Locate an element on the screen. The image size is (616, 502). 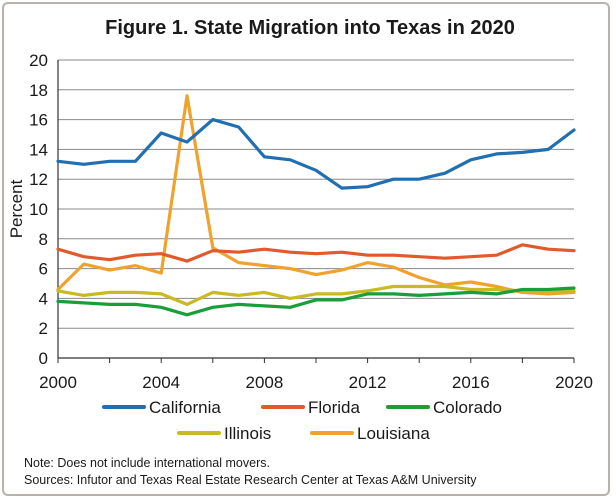
y-tick-label: 10 is located at coordinates (38, 209).